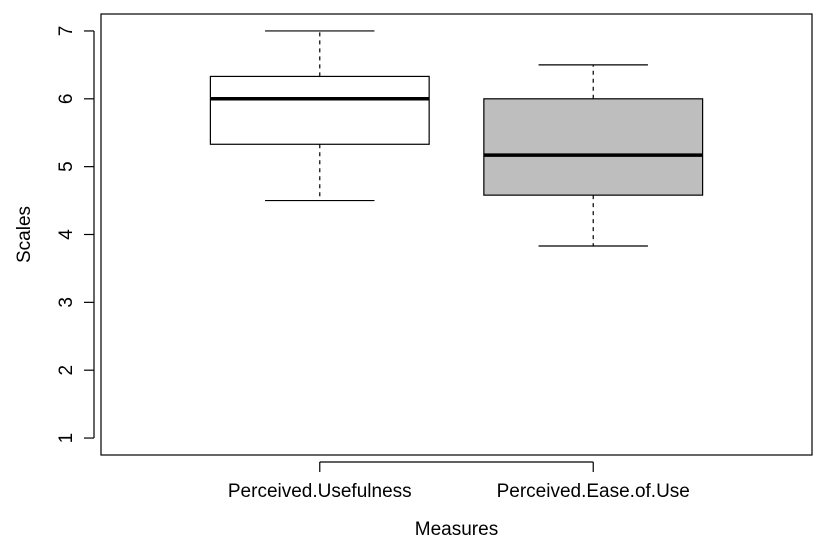 This screenshot has height=542, width=829. I want to click on y-tick-label: 4, so click(66, 234).